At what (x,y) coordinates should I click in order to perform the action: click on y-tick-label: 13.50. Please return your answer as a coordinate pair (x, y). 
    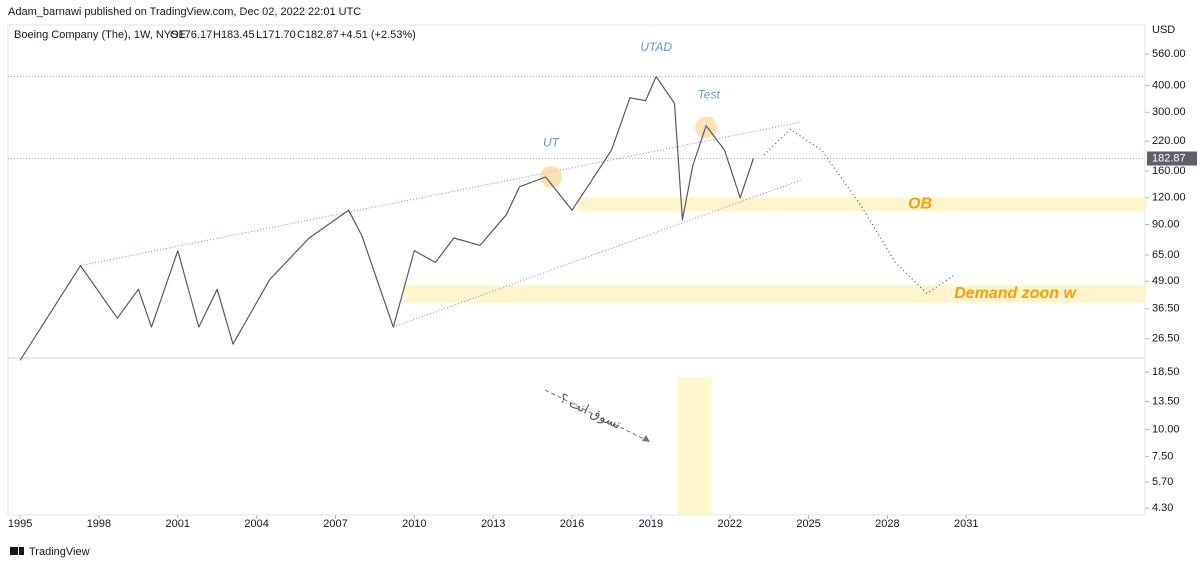
    Looking at the image, I should click on (1166, 401).